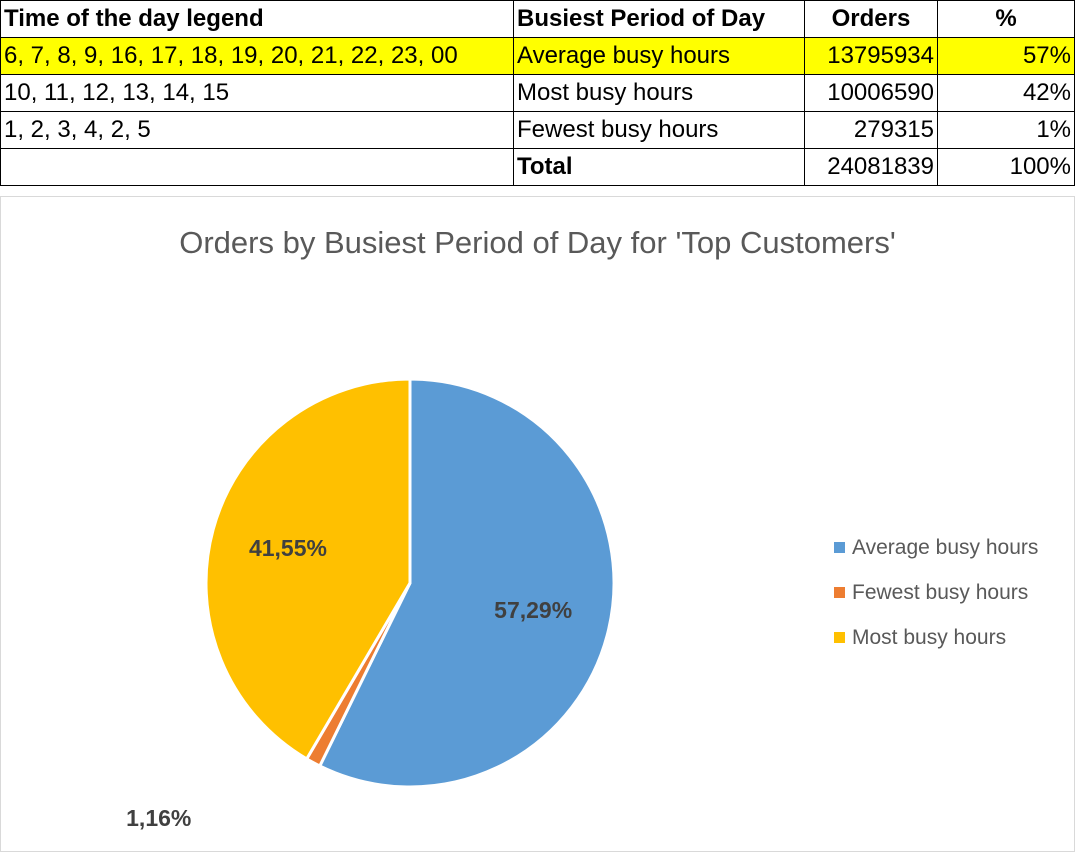 This screenshot has width=1077, height=853. I want to click on header-orders: Orders, so click(871, 19).